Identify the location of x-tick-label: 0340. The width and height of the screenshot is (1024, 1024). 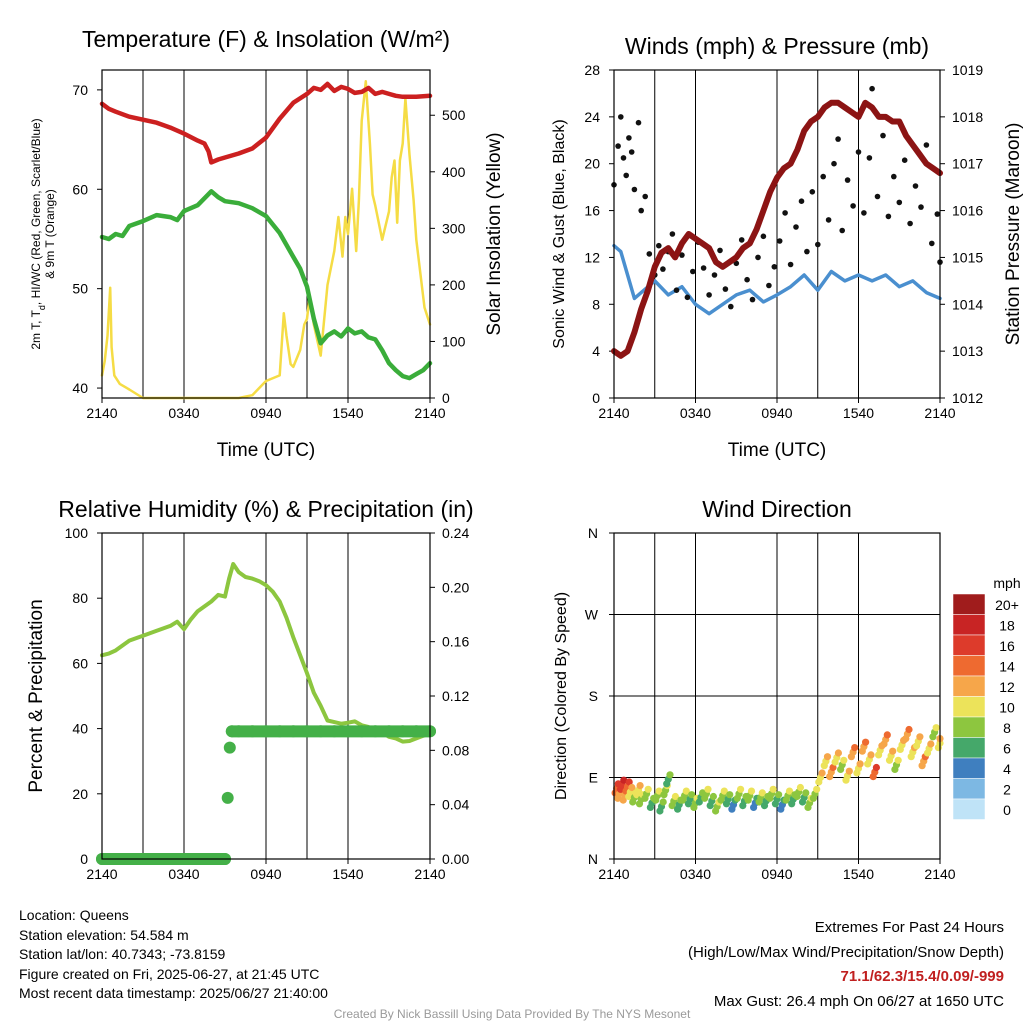
(695, 413).